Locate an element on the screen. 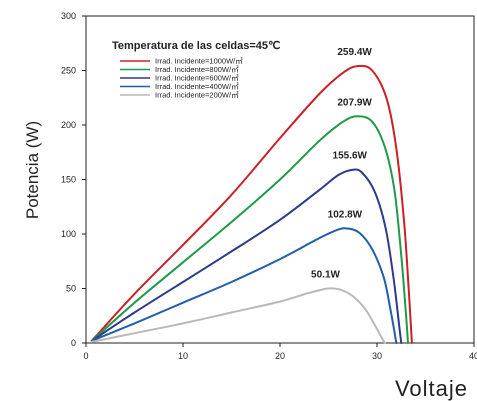 The width and height of the screenshot is (477, 401). x-tick-label: 20 is located at coordinates (280, 356).